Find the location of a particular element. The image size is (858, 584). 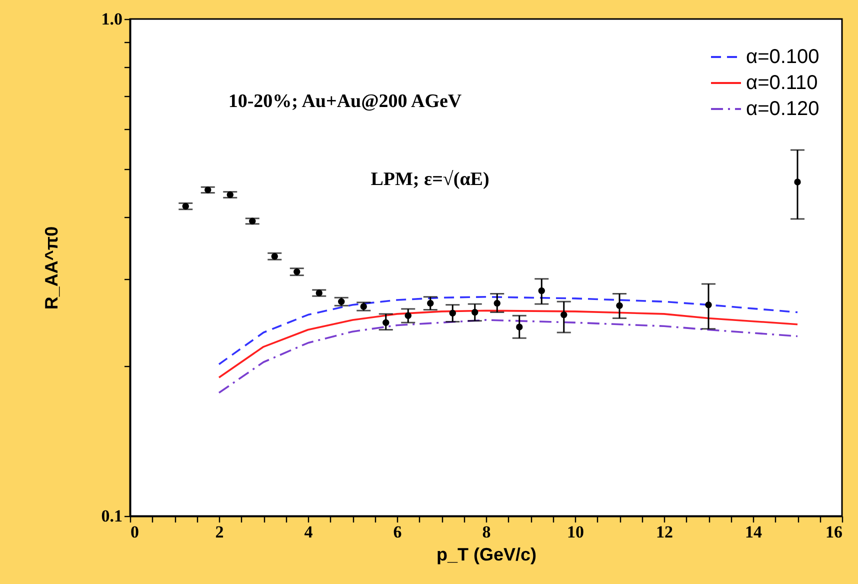

x-tick-label: 16 is located at coordinates (834, 532).